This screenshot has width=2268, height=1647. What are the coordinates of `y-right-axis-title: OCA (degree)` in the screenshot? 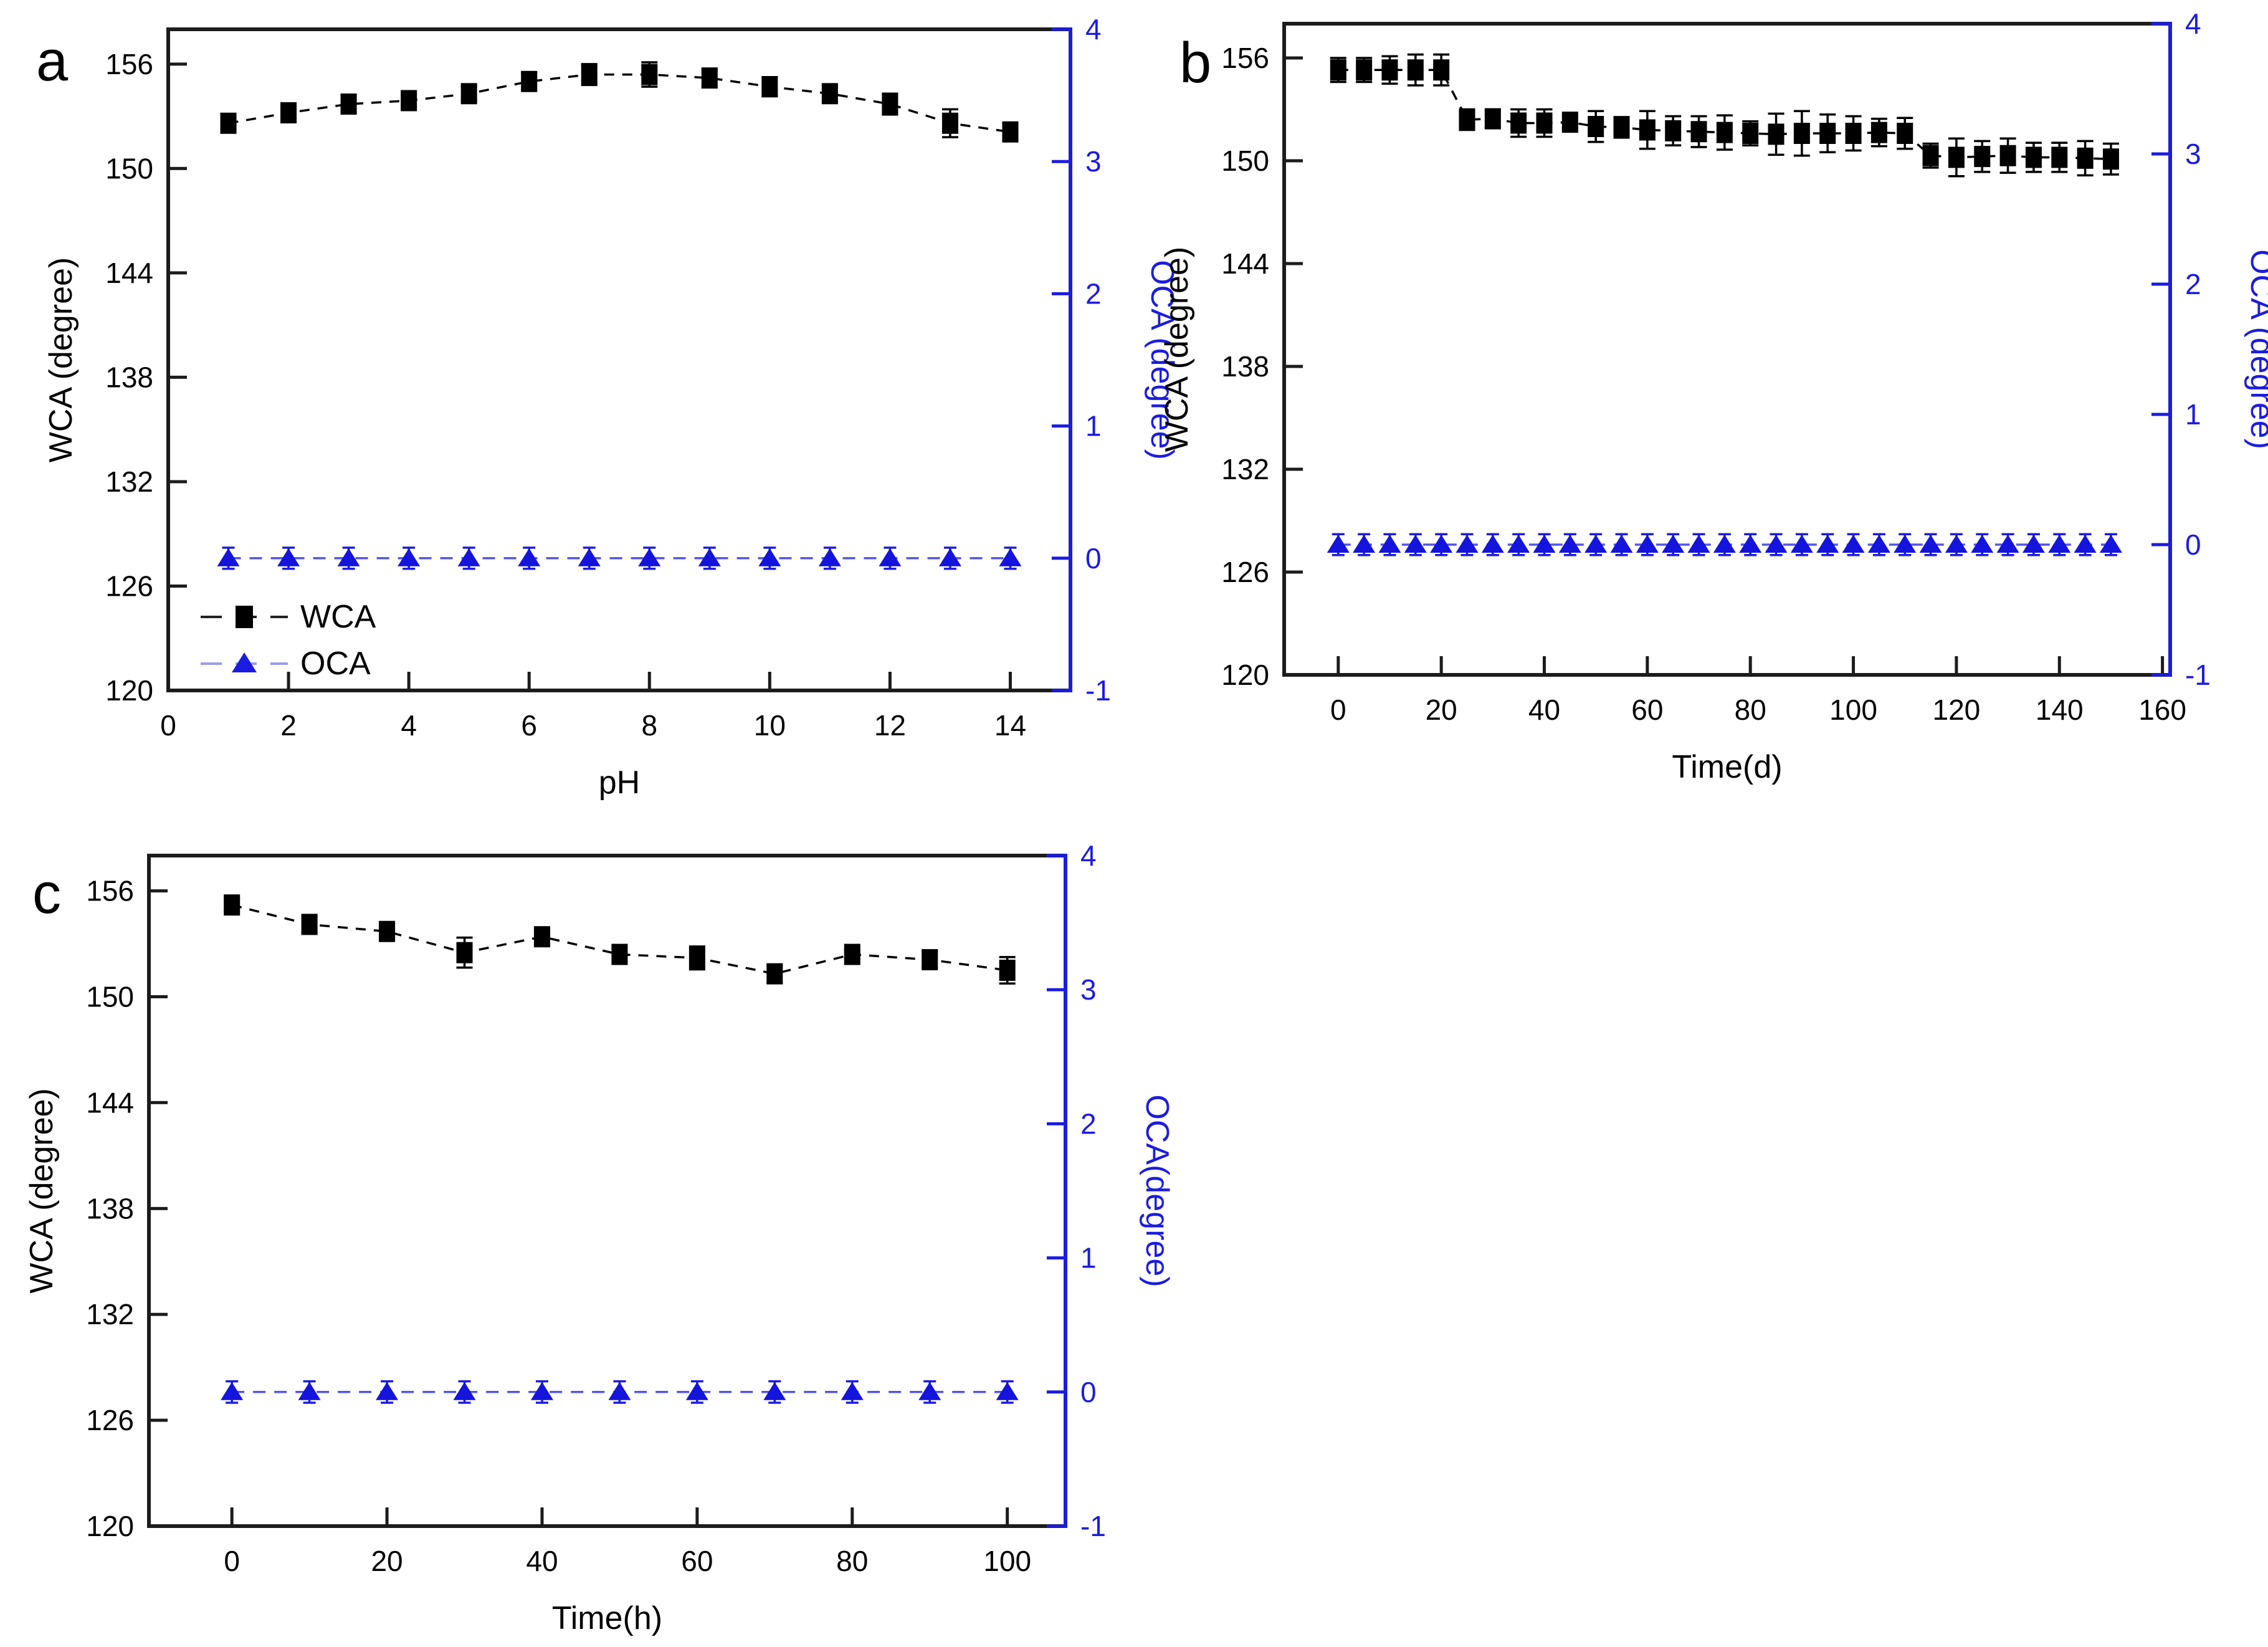 It's located at (2256, 349).